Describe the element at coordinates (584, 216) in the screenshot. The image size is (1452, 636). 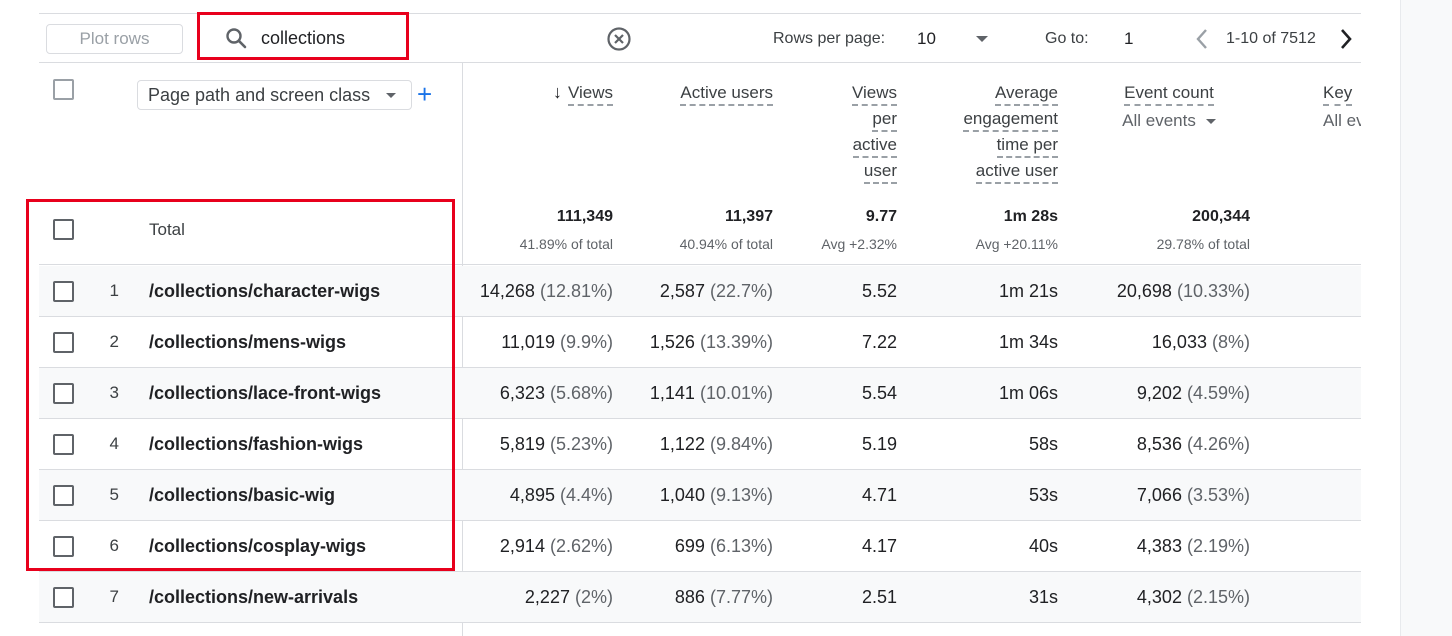
I see `total-views: 111,349` at that location.